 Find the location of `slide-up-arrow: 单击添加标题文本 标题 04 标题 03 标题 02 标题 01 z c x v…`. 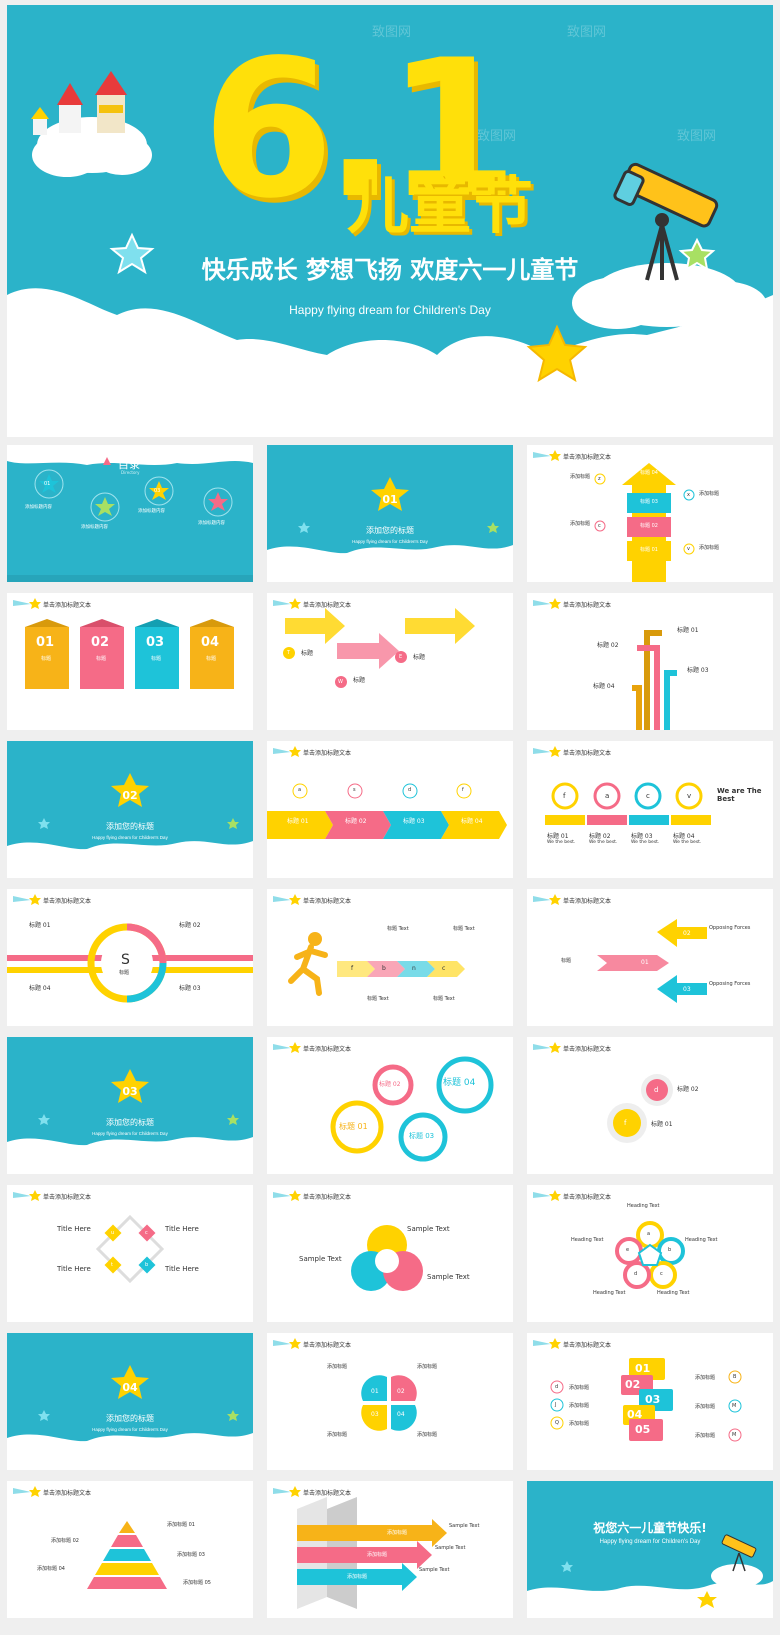

slide-up-arrow: 单击添加标题文本 标题 04 标题 03 标题 02 标题 01 z c x v… is located at coordinates (650, 513).